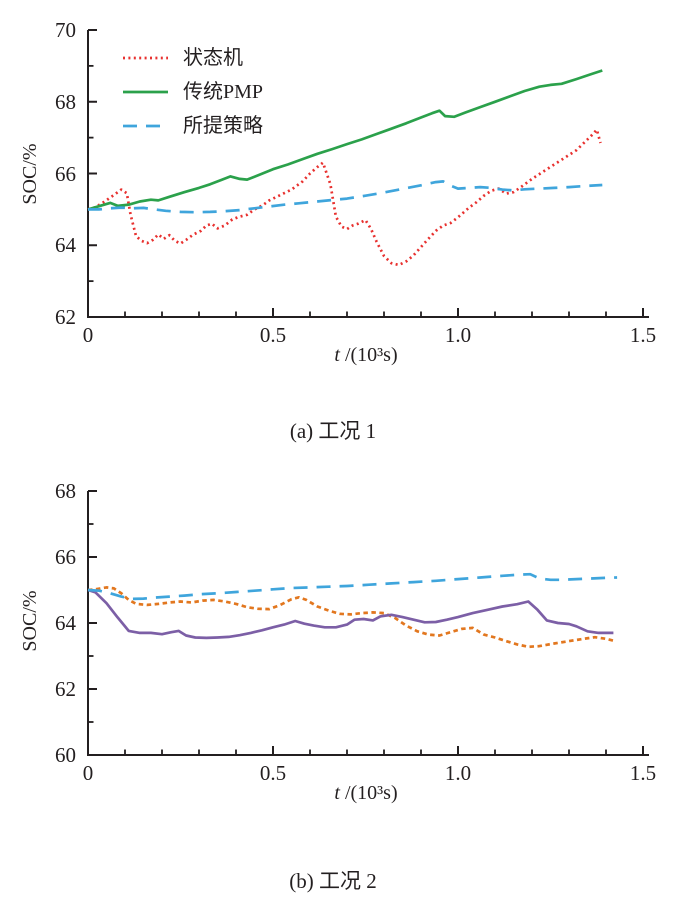  Describe the element at coordinates (333, 881) in the screenshot. I see `caption-b: (b) 工况 2` at that location.